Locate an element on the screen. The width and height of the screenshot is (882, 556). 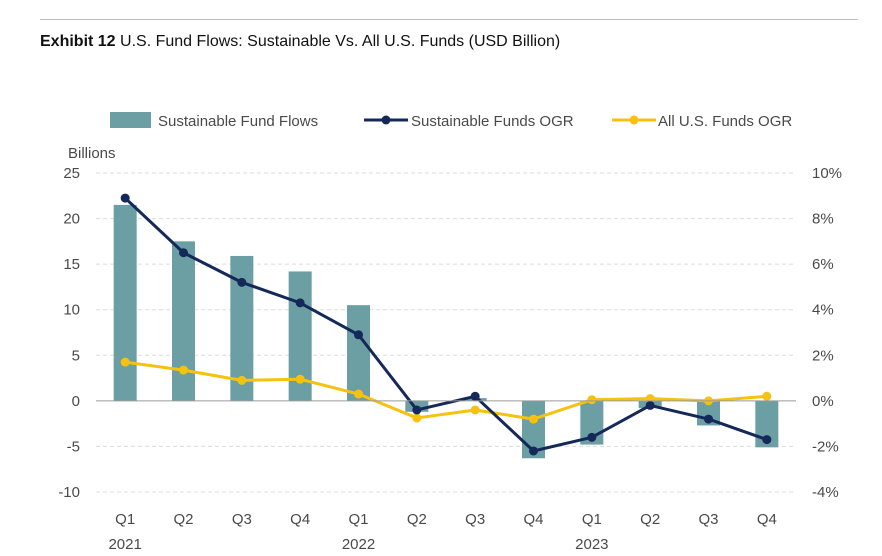
legend-label-sustainable-flows: Sustainable Fund Flows is located at coordinates (238, 121).